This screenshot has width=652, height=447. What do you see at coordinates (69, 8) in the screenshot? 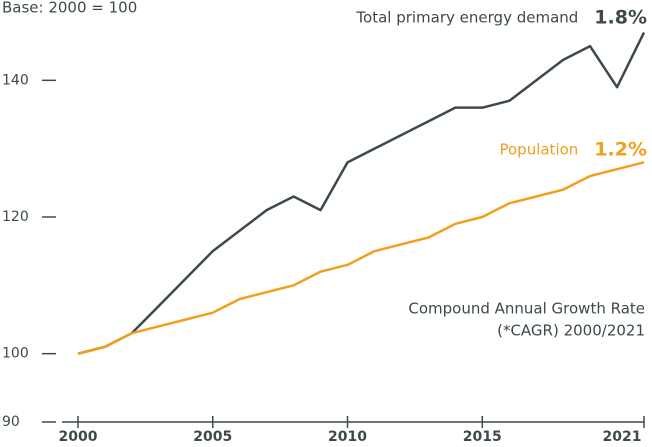
I see `chart-subtitle: Base: 2000 = 100` at bounding box center [69, 8].